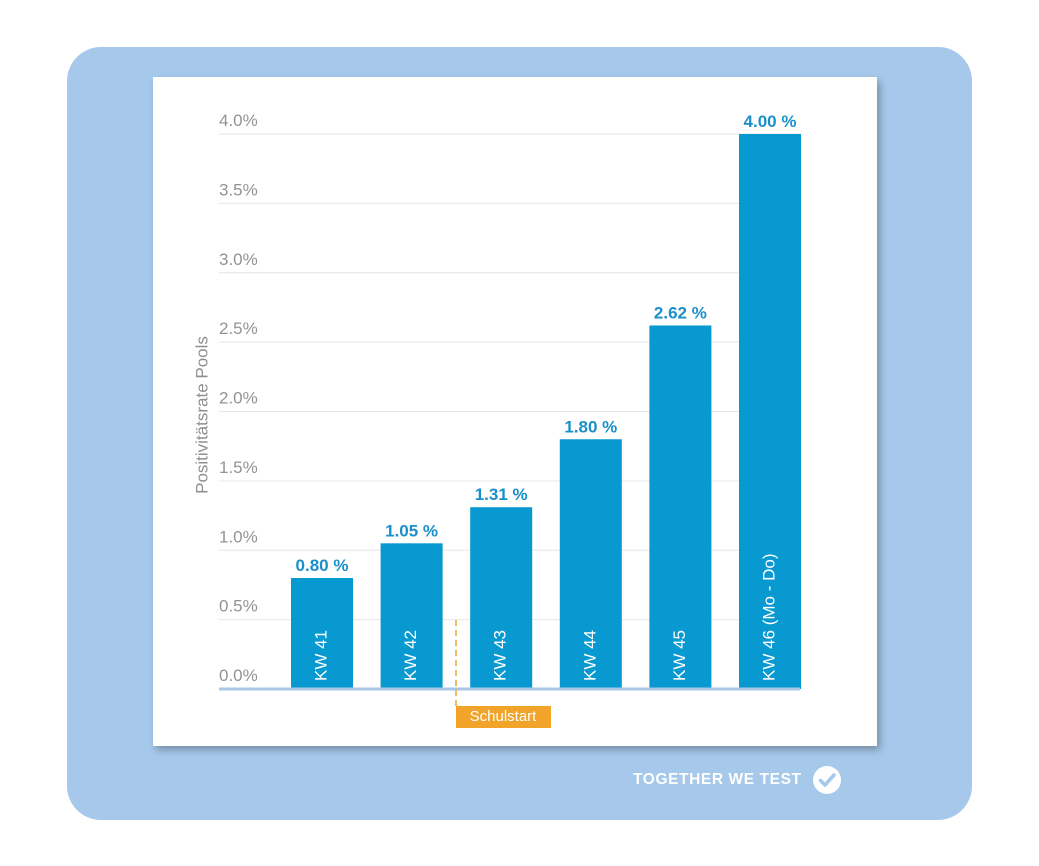 The image size is (1039, 866). I want to click on y-tick-label: 4.0%, so click(238, 120).